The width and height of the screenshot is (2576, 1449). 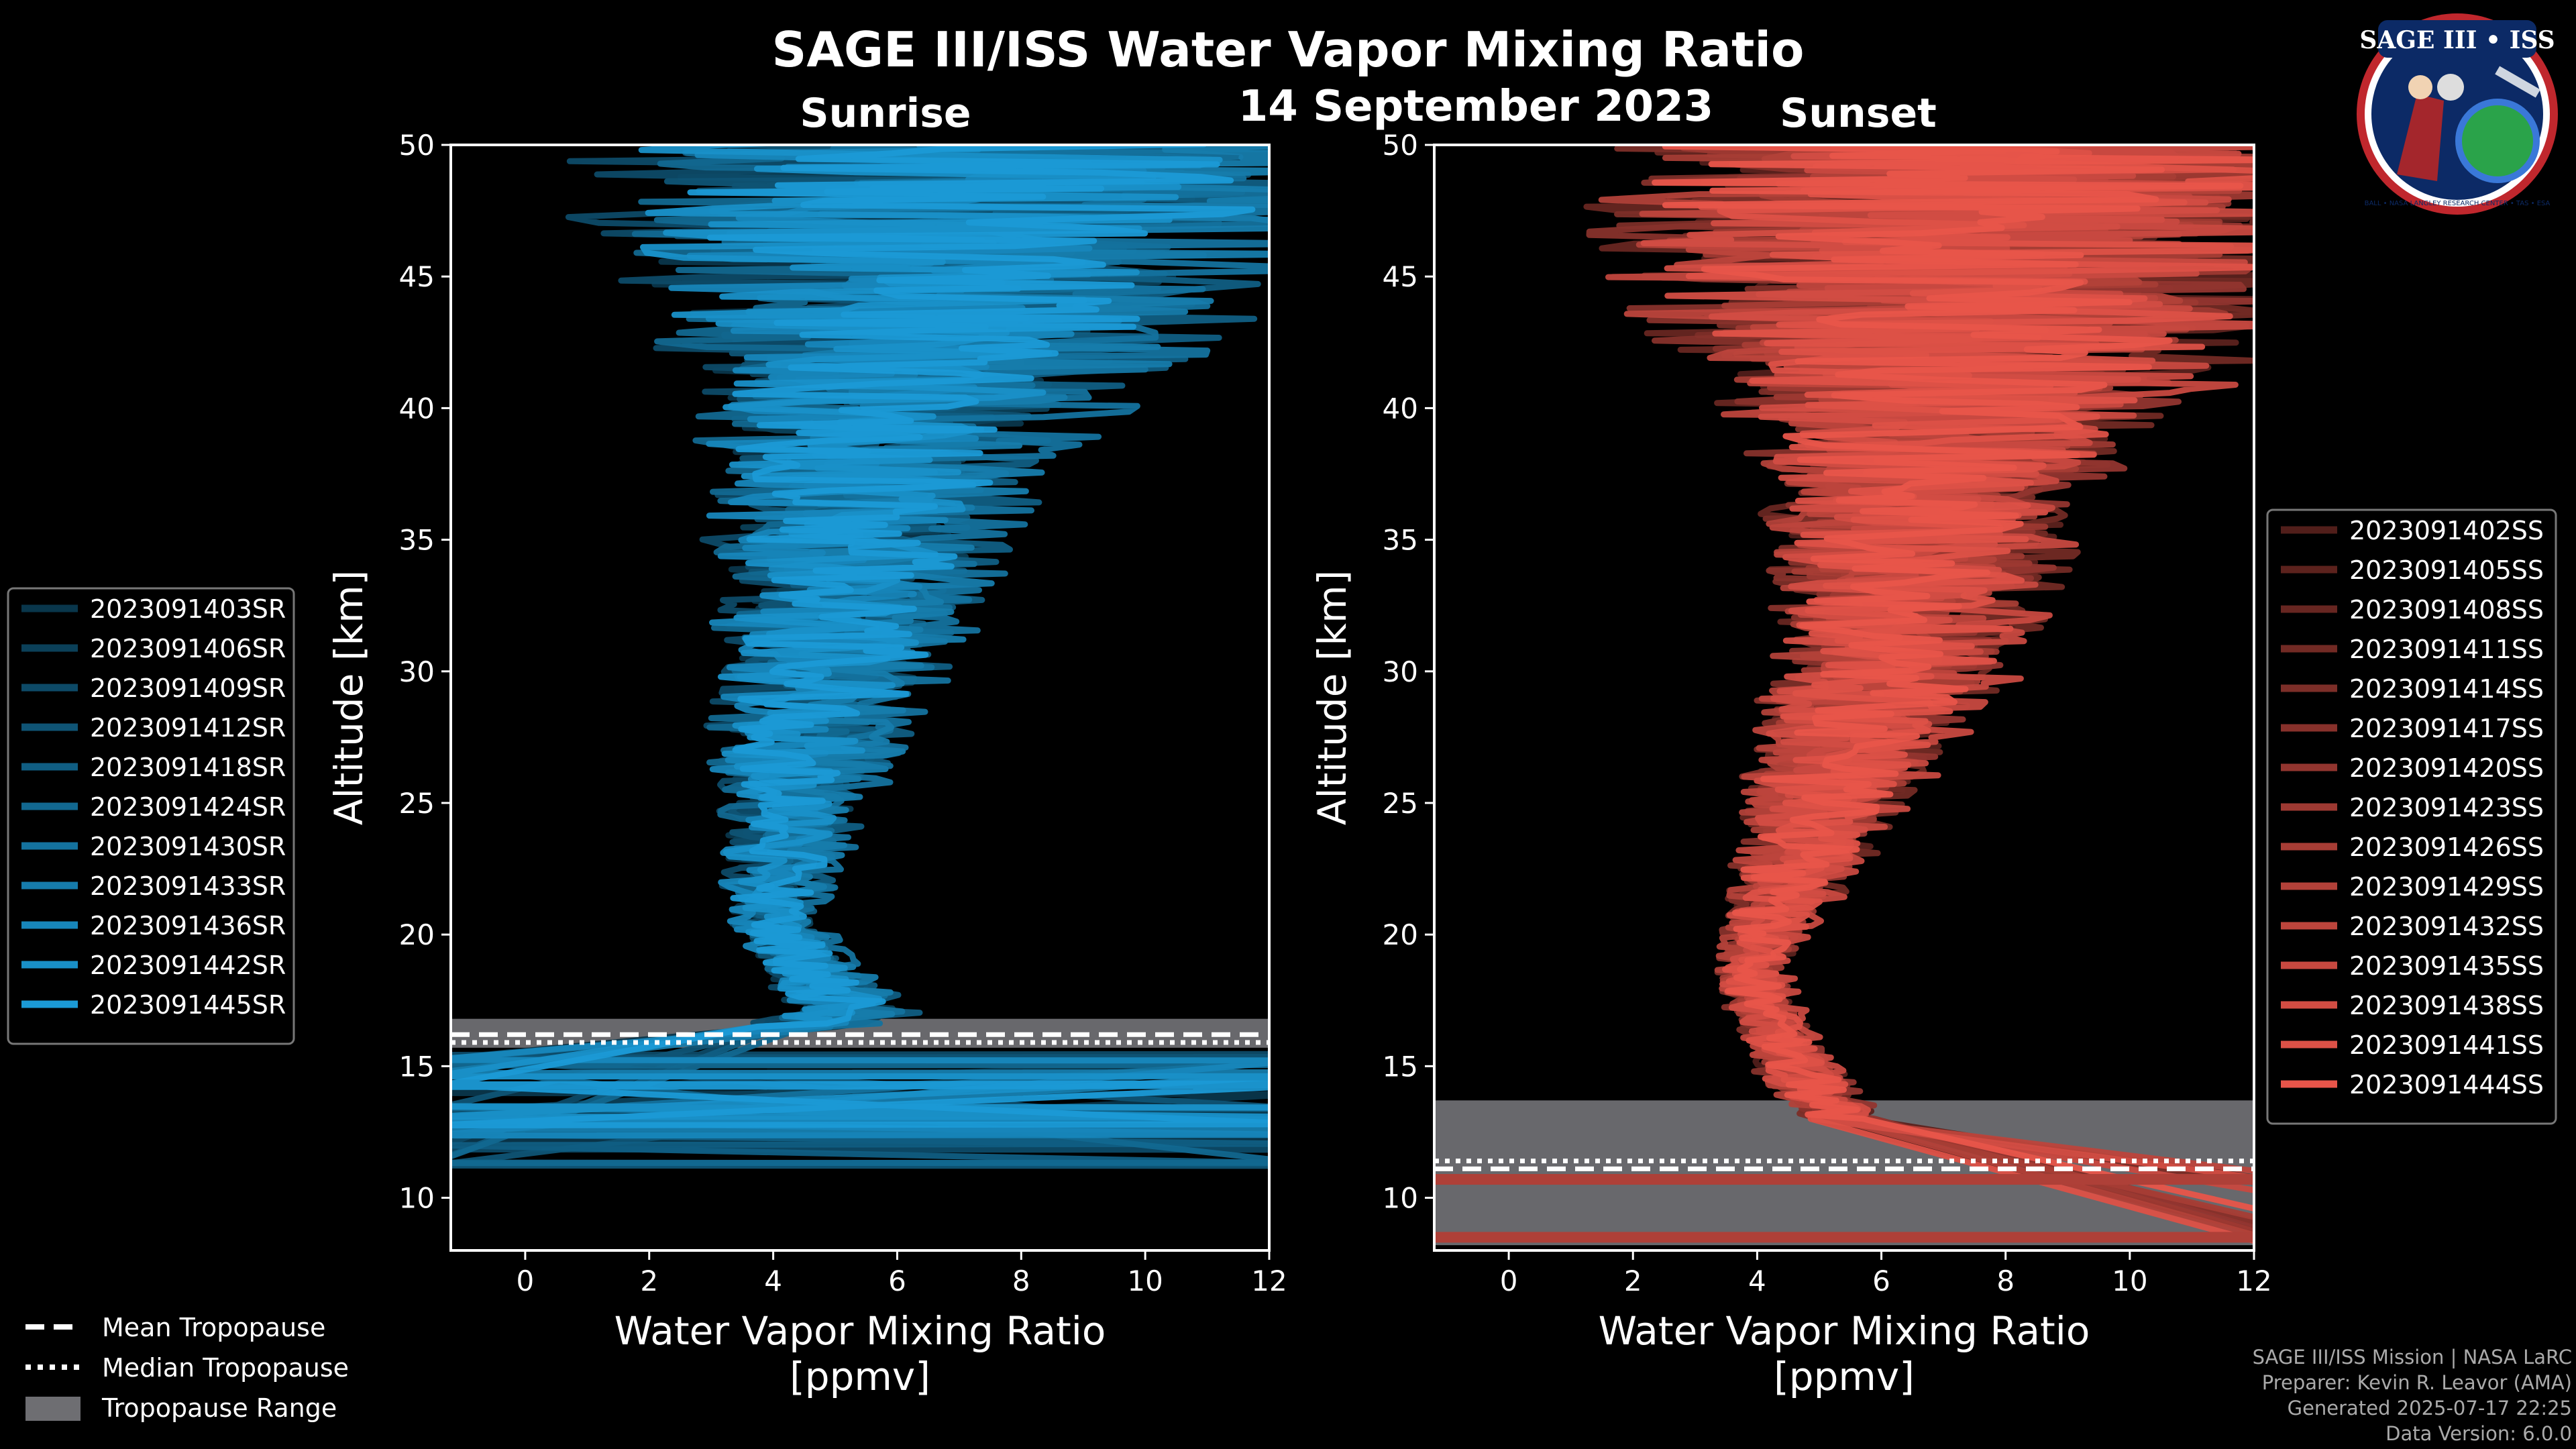 I want to click on legend-median-label: Median Tropopause, so click(x=225, y=1368).